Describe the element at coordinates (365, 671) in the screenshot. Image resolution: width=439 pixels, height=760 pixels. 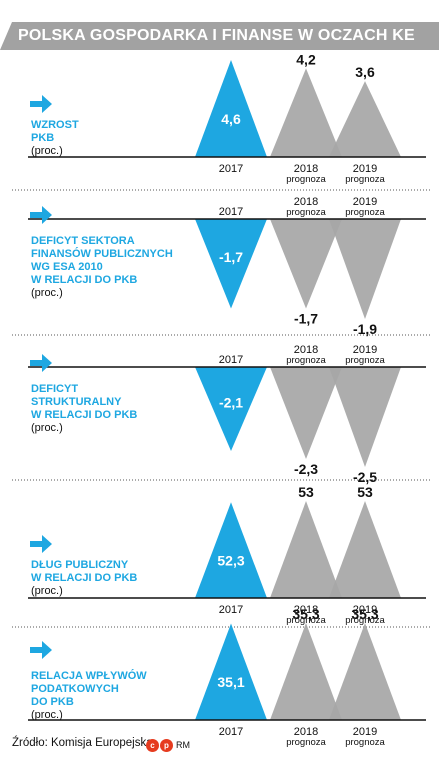
I see `bar-tax-2019` at that location.